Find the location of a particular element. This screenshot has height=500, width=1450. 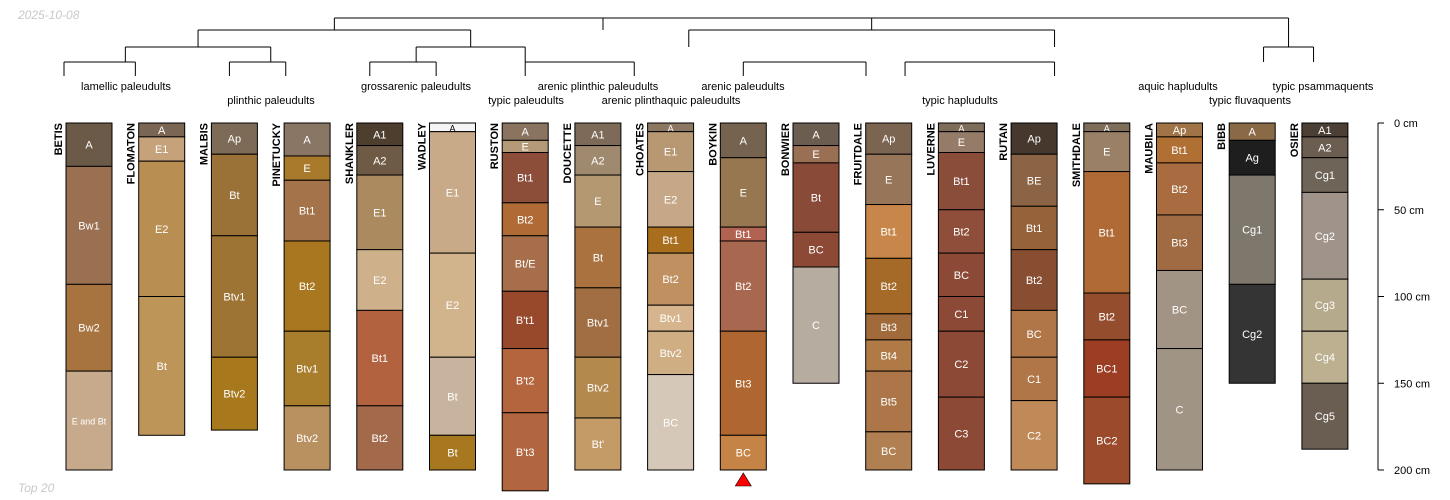

horizon-label: E is located at coordinates (815, 155).